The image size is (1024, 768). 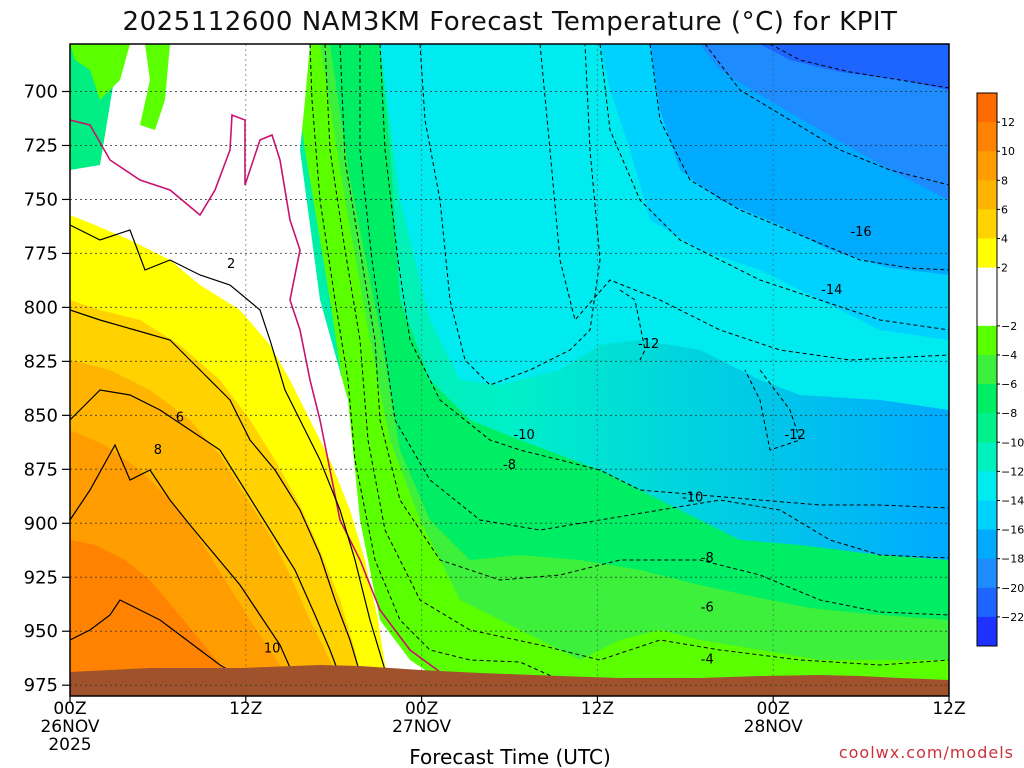 I want to click on y-tick-label: 800, so click(x=41, y=307).